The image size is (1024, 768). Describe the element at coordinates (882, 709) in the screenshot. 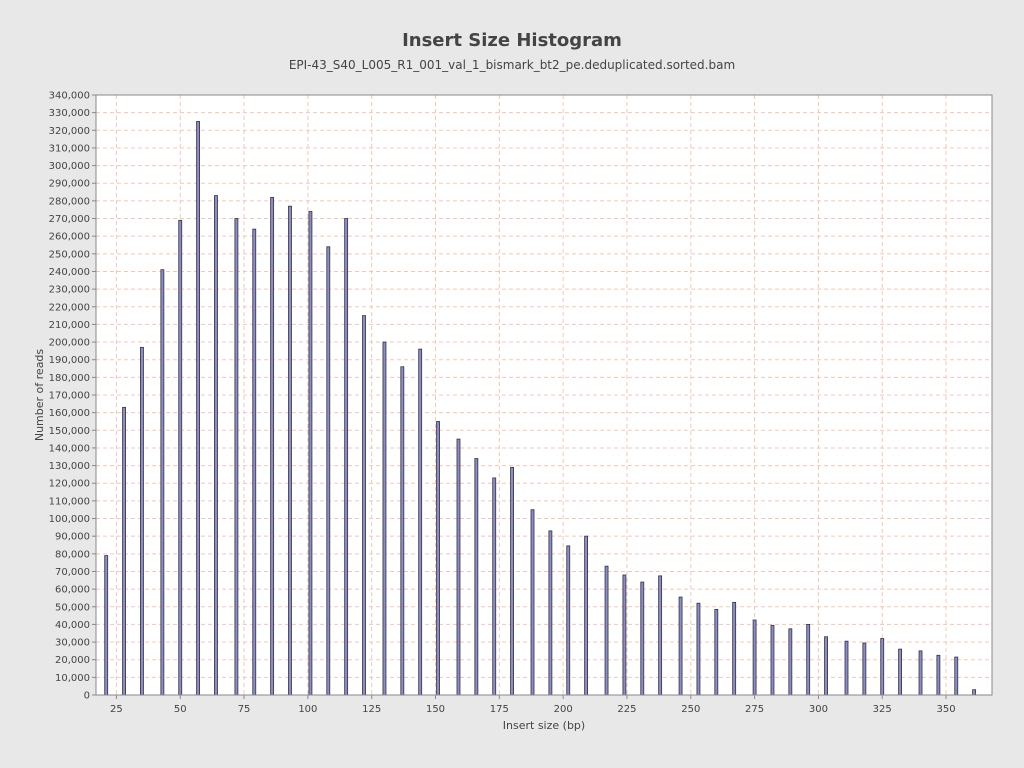

I see `x-tick-label: 325` at that location.